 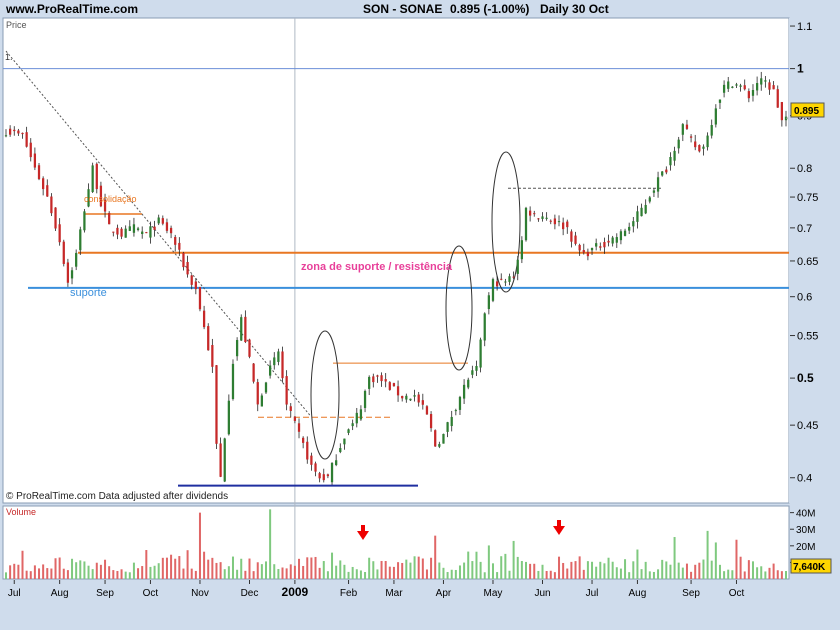 What do you see at coordinates (444, 593) in the screenshot?
I see `x-tick-label: Apr` at bounding box center [444, 593].